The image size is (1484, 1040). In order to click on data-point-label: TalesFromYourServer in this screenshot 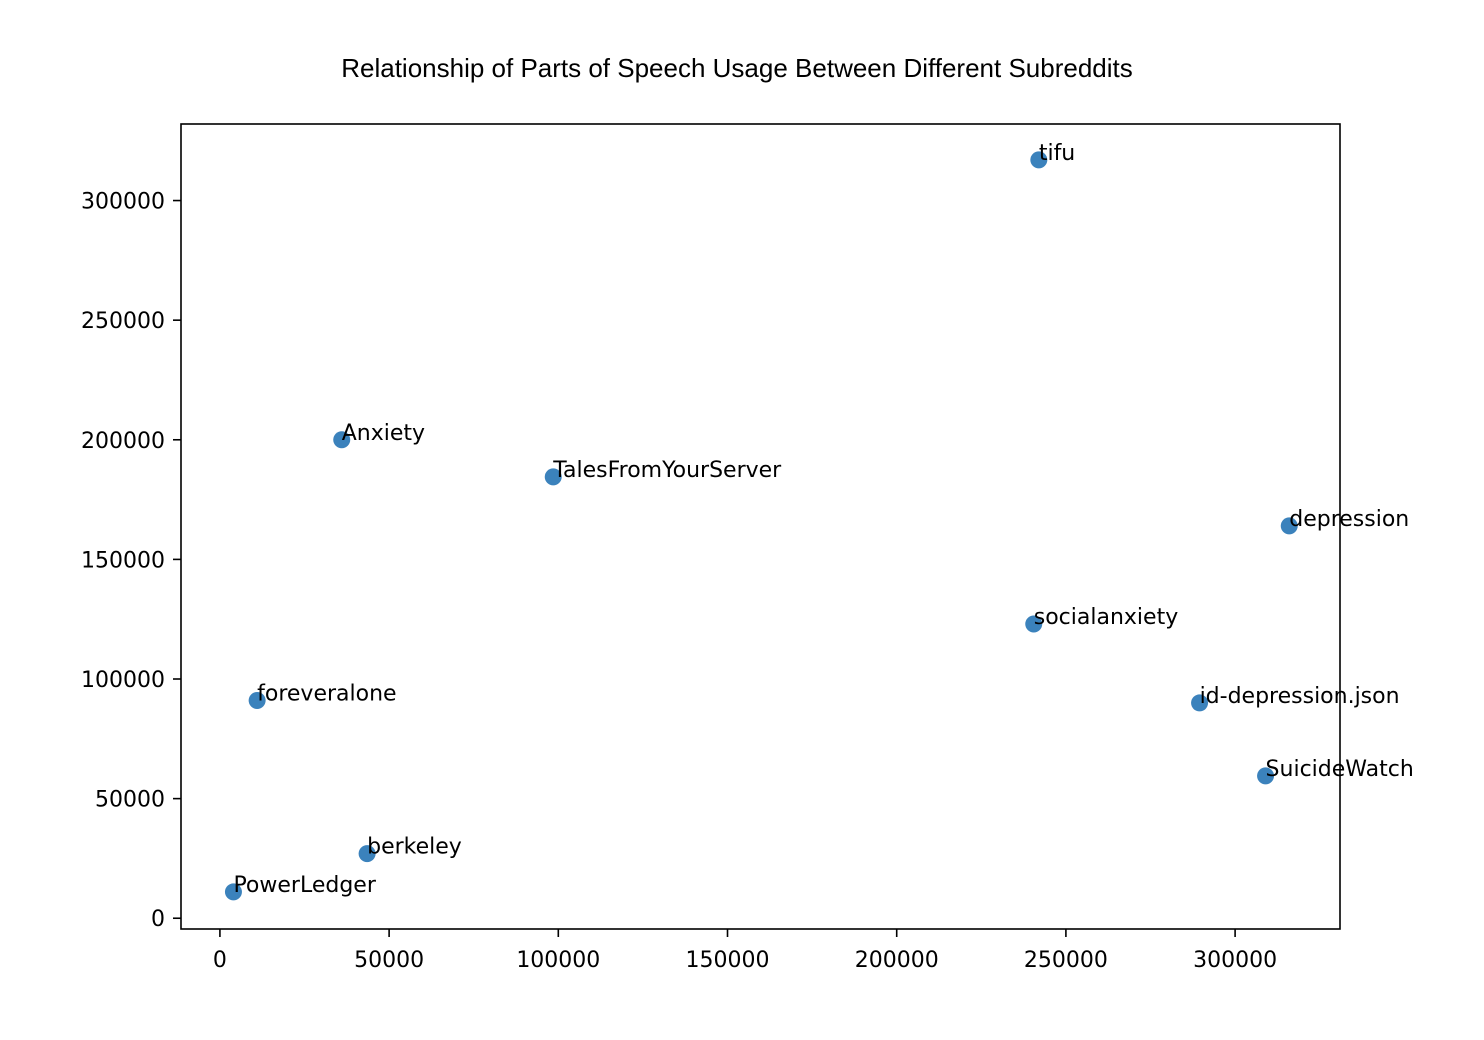, I will do `click(667, 470)`.